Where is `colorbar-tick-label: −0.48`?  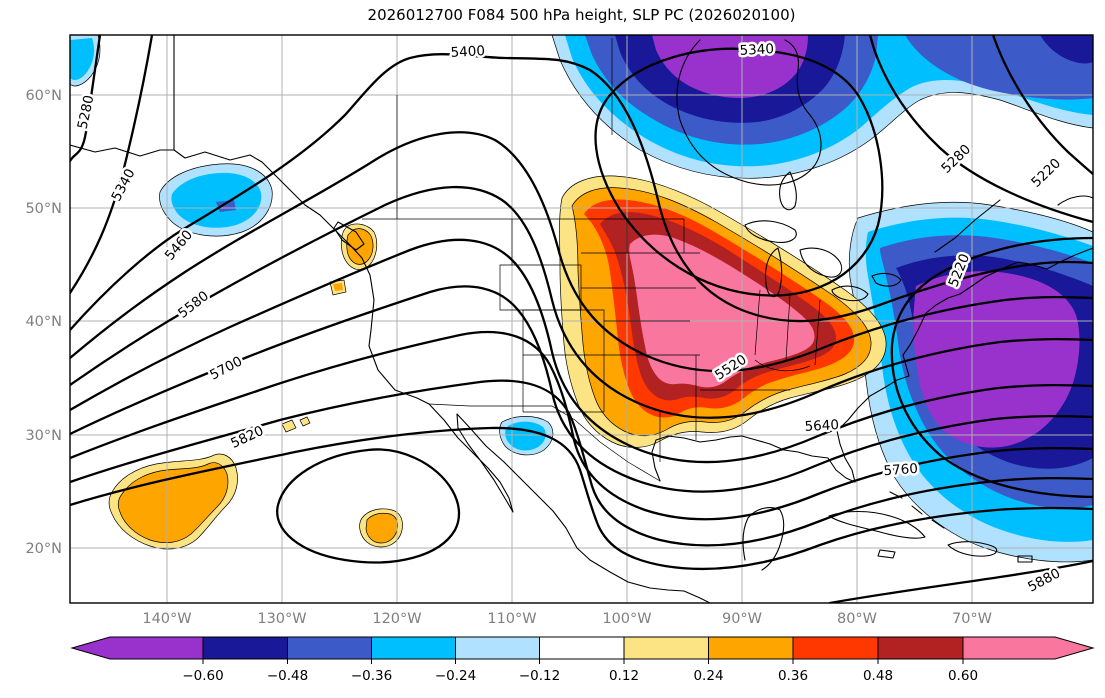
colorbar-tick-label: −0.48 is located at coordinates (287, 676).